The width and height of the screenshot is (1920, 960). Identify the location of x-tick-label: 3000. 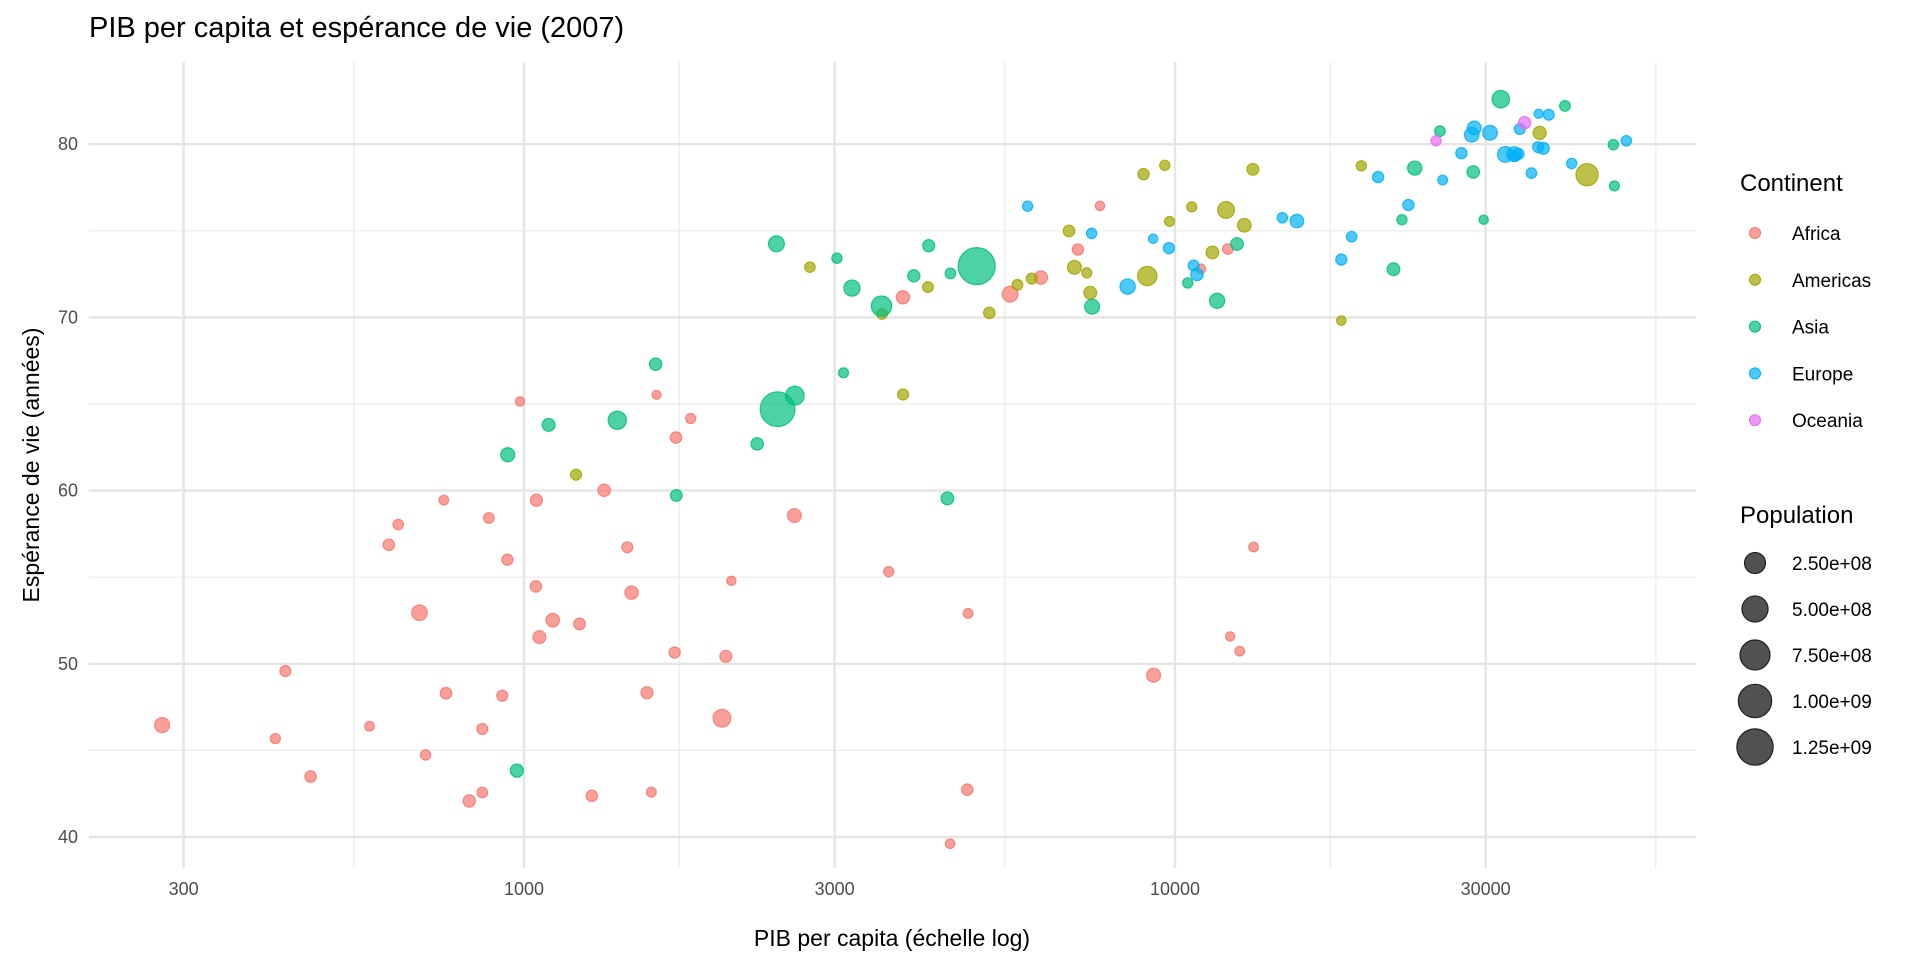
(835, 889).